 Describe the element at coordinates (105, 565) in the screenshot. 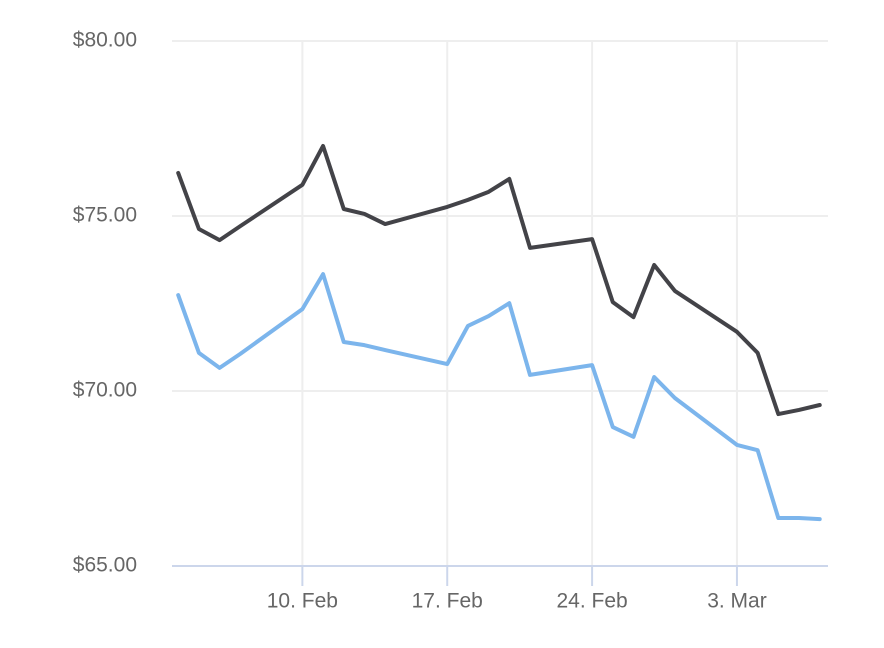

I see `y-tick-label: $65.00` at that location.